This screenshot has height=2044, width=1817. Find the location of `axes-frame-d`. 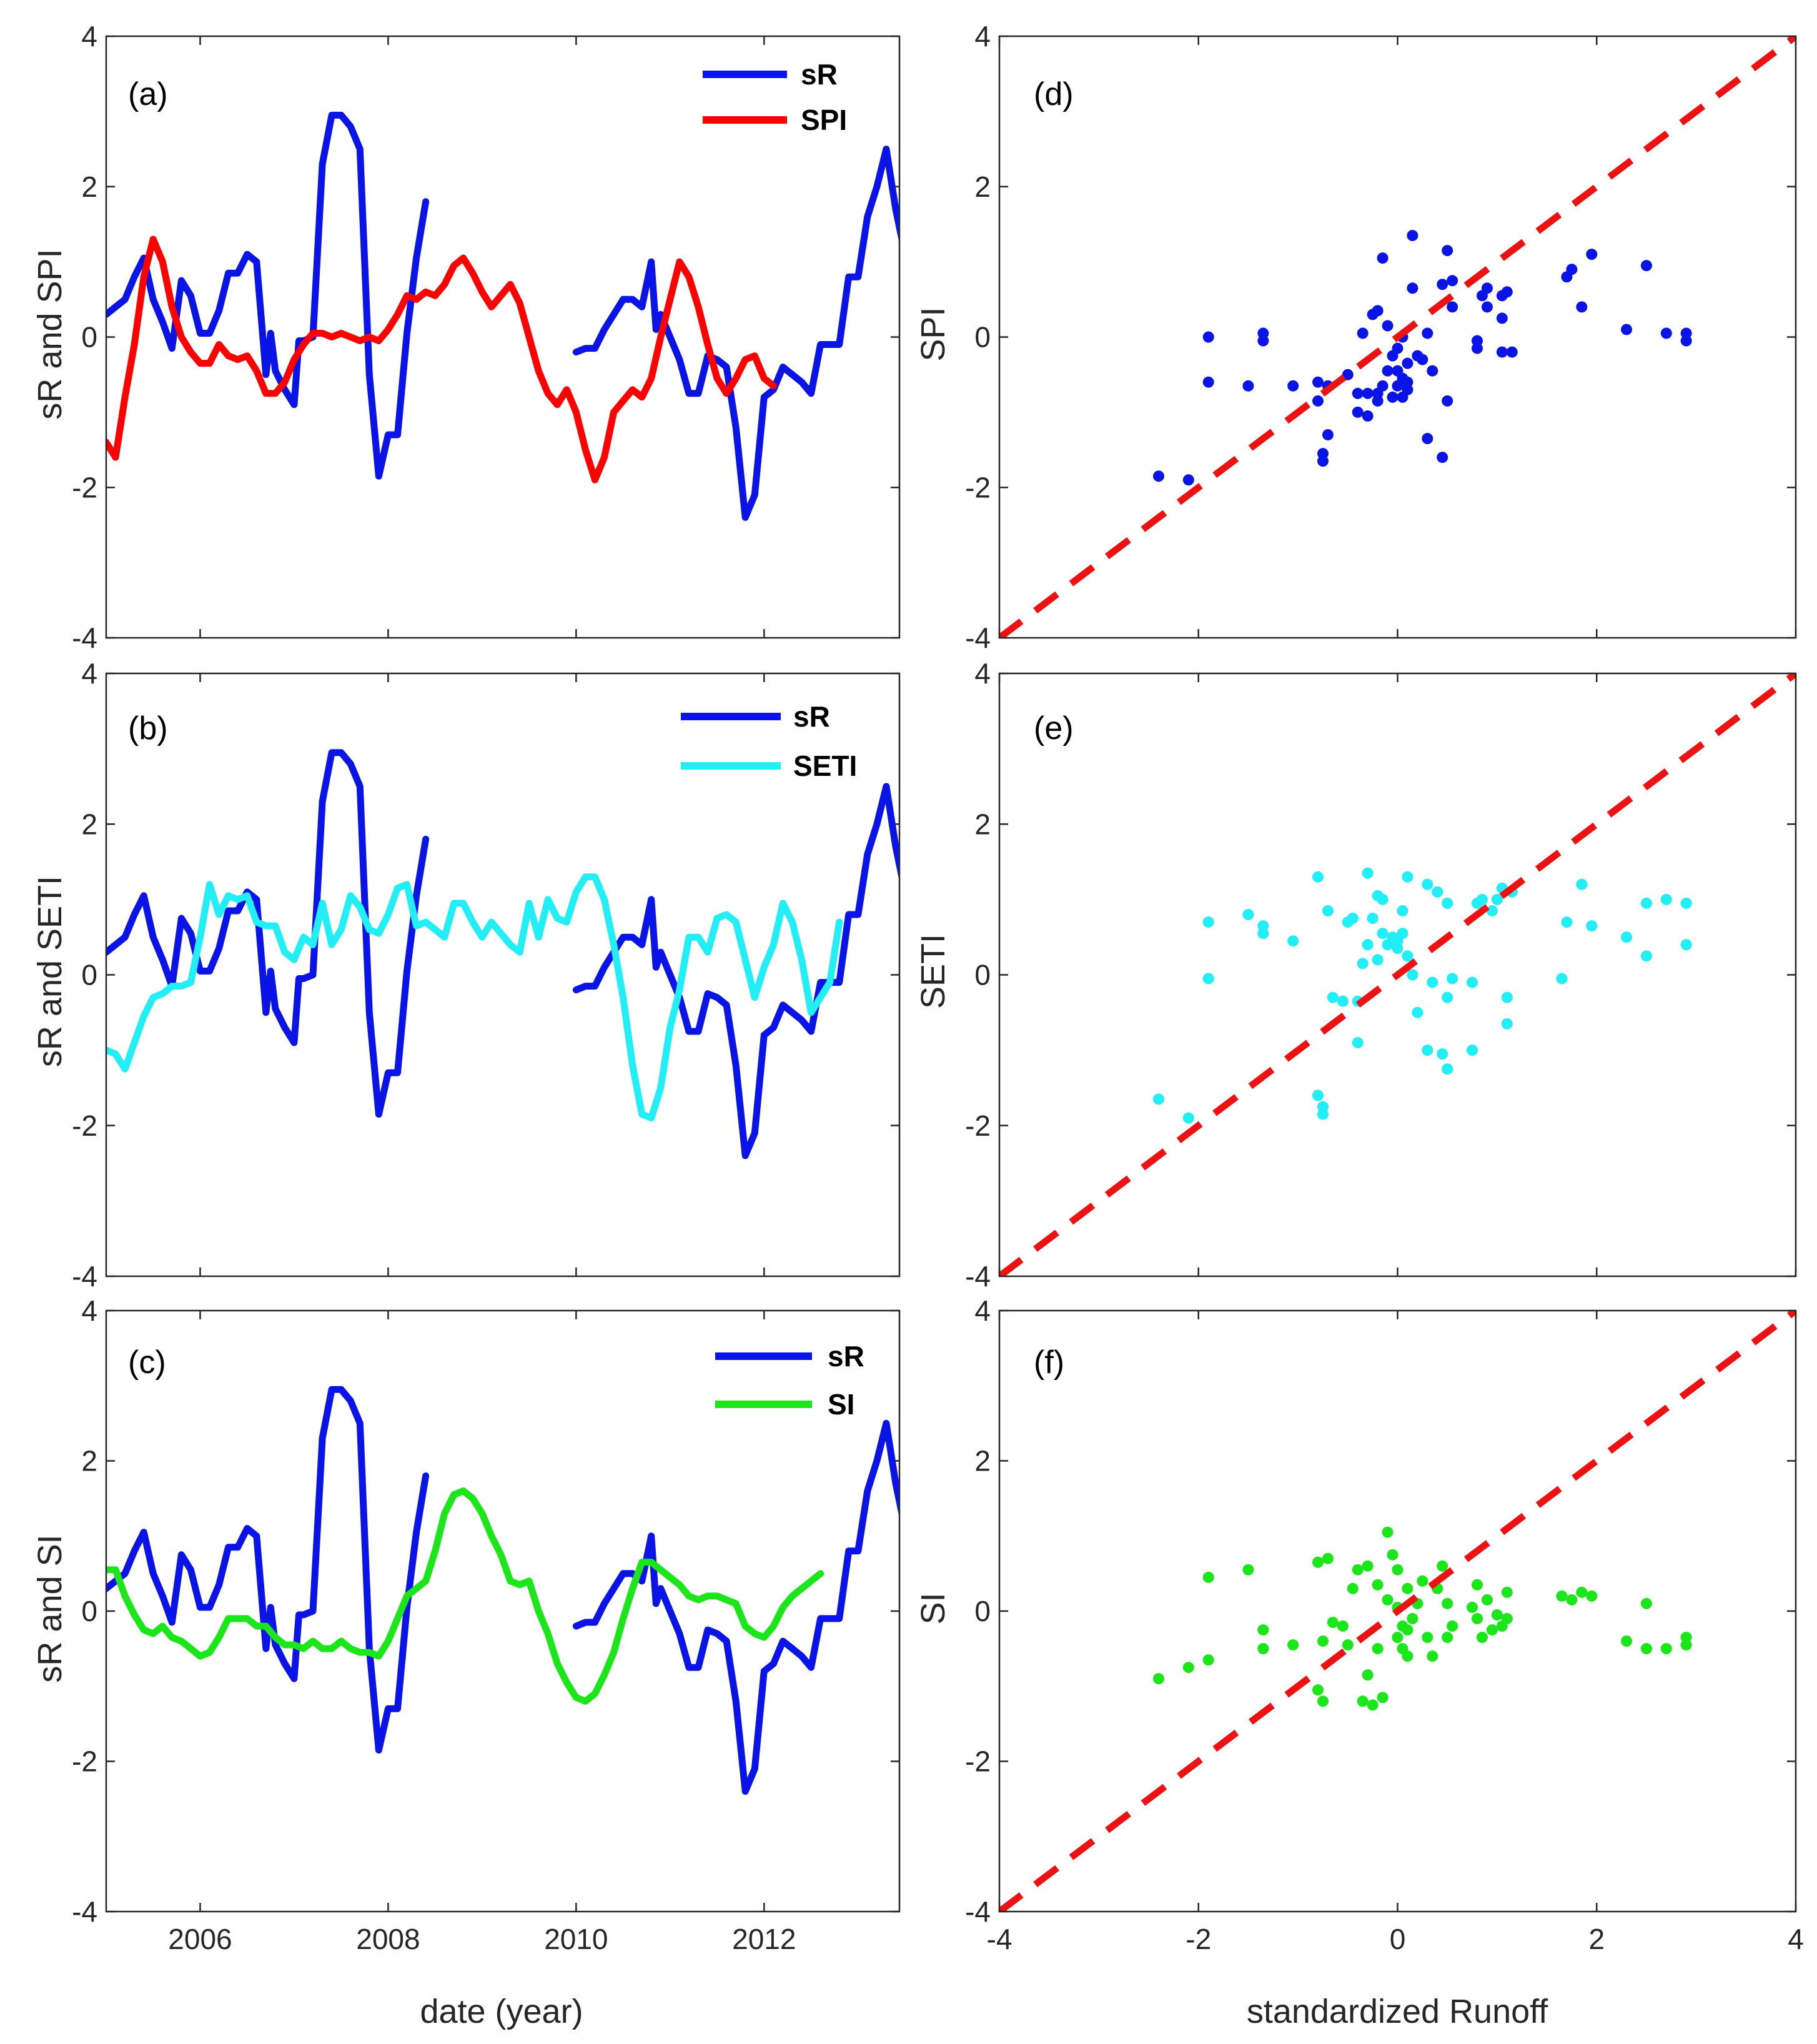

axes-frame-d is located at coordinates (1397, 337).